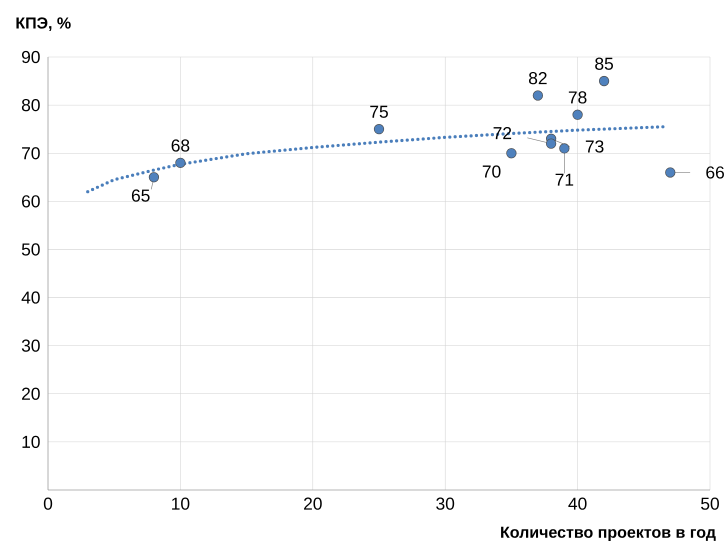  I want to click on y-tick-label: 60, so click(31, 201).